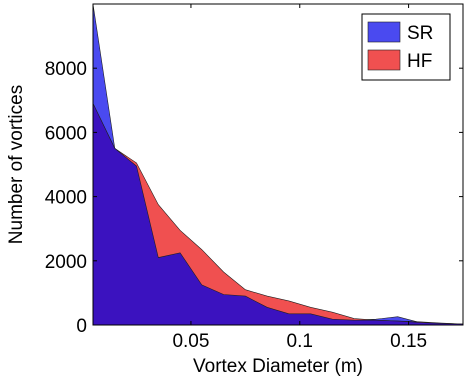 Image resolution: width=468 pixels, height=381 pixels. What do you see at coordinates (66, 198) in the screenshot?
I see `y-tick-label: 4000` at bounding box center [66, 198].